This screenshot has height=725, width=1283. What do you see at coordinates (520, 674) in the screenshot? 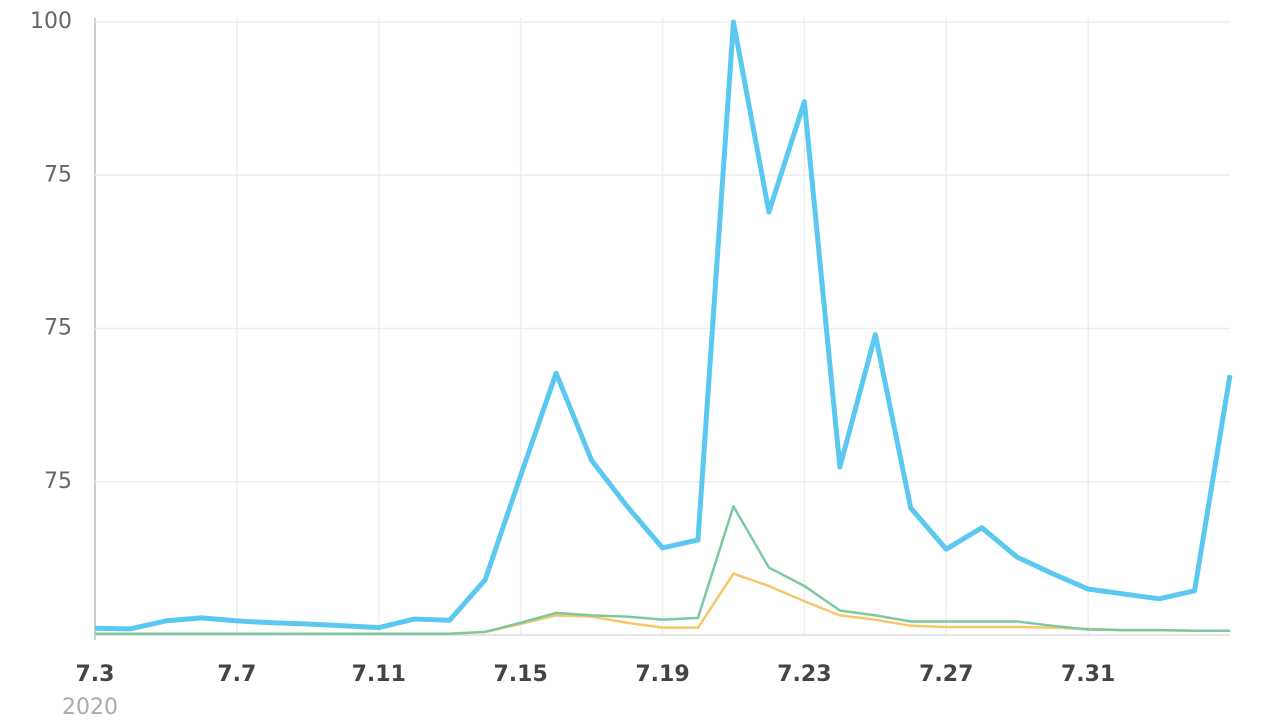
I see `x-tick-label: 7.15` at bounding box center [520, 674].